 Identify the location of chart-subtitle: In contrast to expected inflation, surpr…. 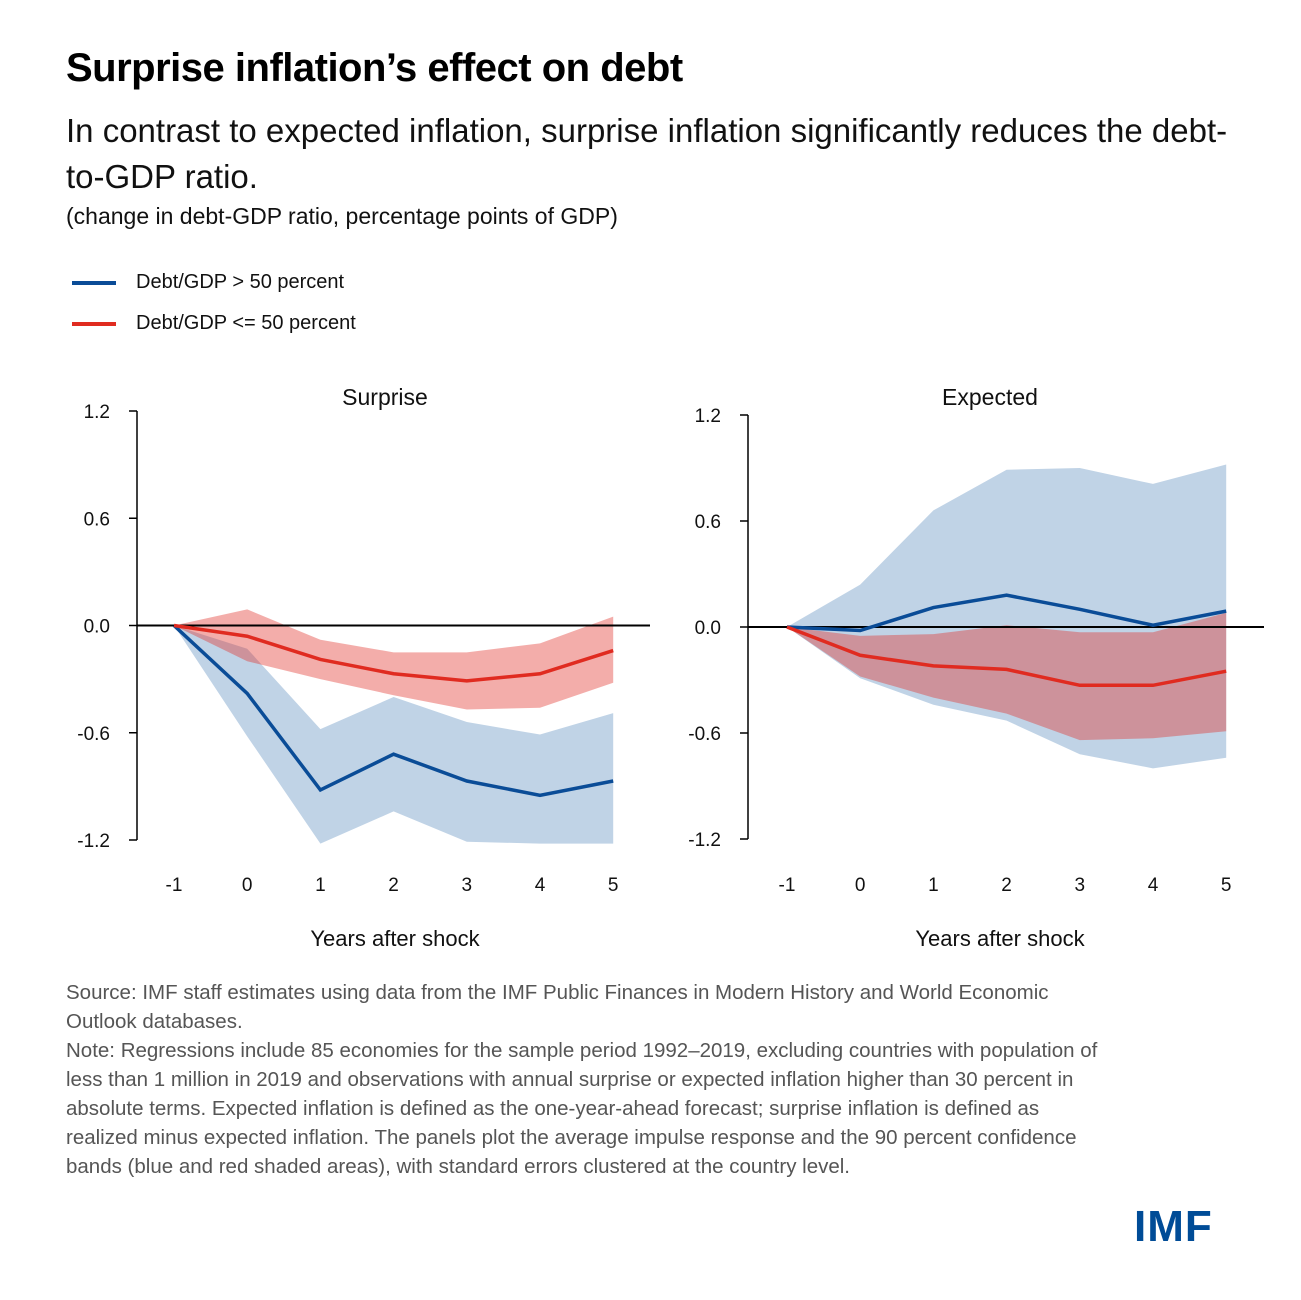
(647, 153).